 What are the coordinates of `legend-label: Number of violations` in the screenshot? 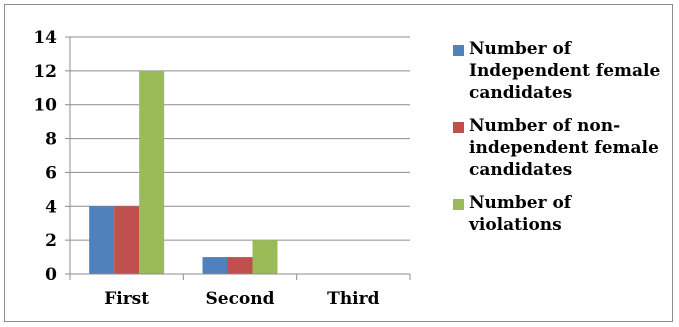 It's located at (520, 214).